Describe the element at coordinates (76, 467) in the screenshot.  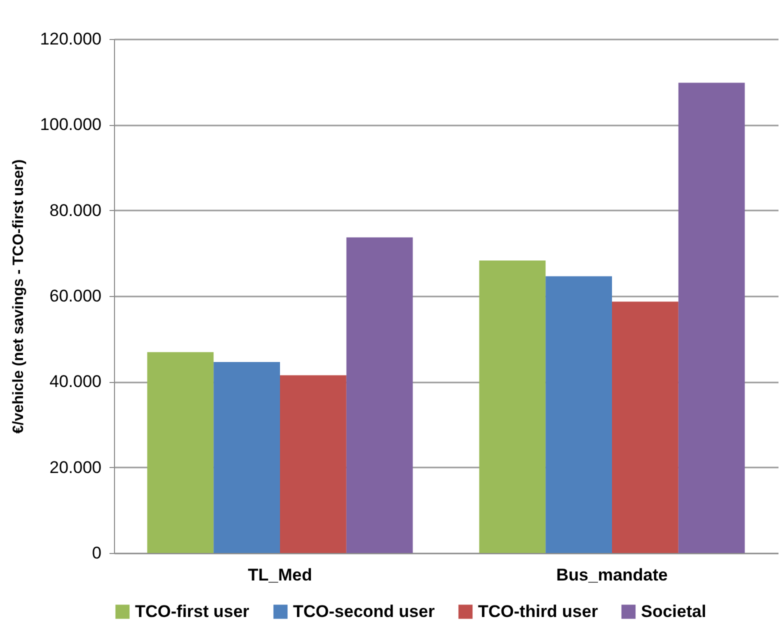
I see `y-tick-label: 20.000` at that location.